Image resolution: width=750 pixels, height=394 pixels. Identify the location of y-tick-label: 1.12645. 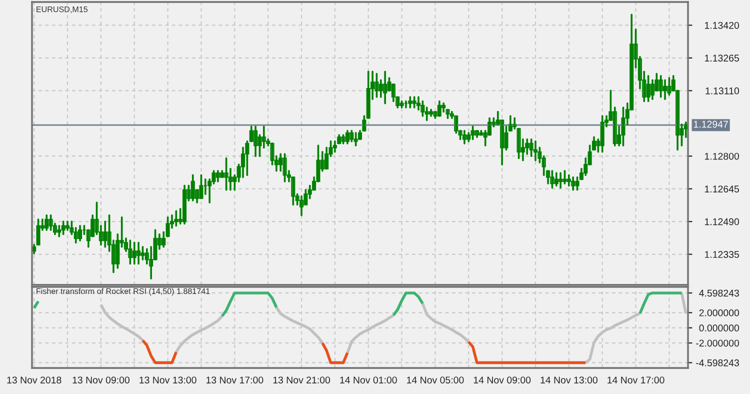
(721, 189).